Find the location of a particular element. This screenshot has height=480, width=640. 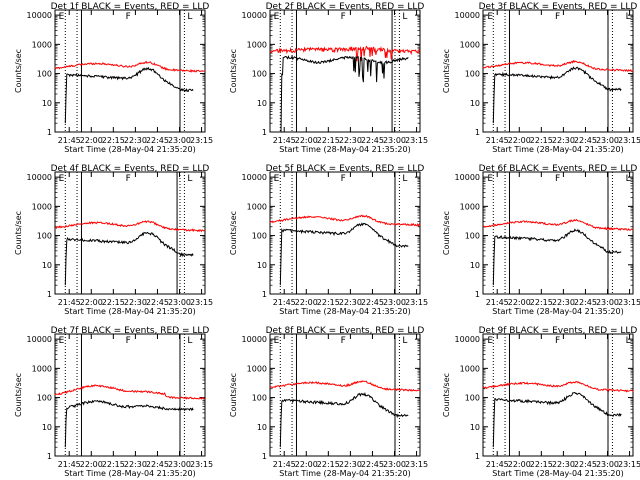

panel-title: Det 7f BLACK = Events, RED = LLD is located at coordinates (130, 331).